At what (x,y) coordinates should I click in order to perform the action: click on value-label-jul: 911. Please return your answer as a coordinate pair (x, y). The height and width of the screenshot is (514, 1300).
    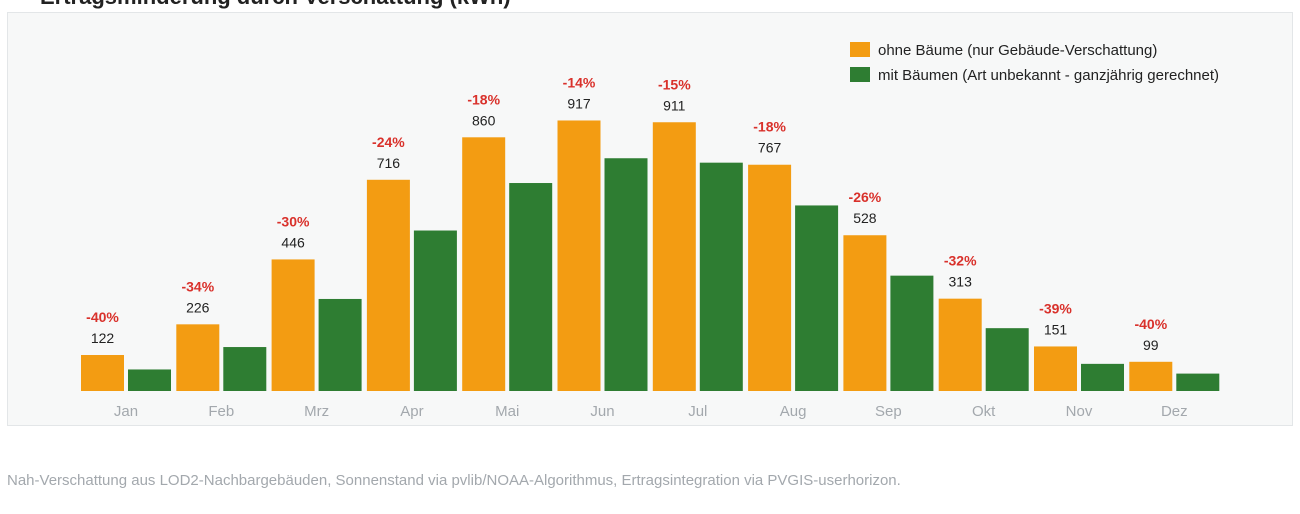
    Looking at the image, I should click on (674, 105).